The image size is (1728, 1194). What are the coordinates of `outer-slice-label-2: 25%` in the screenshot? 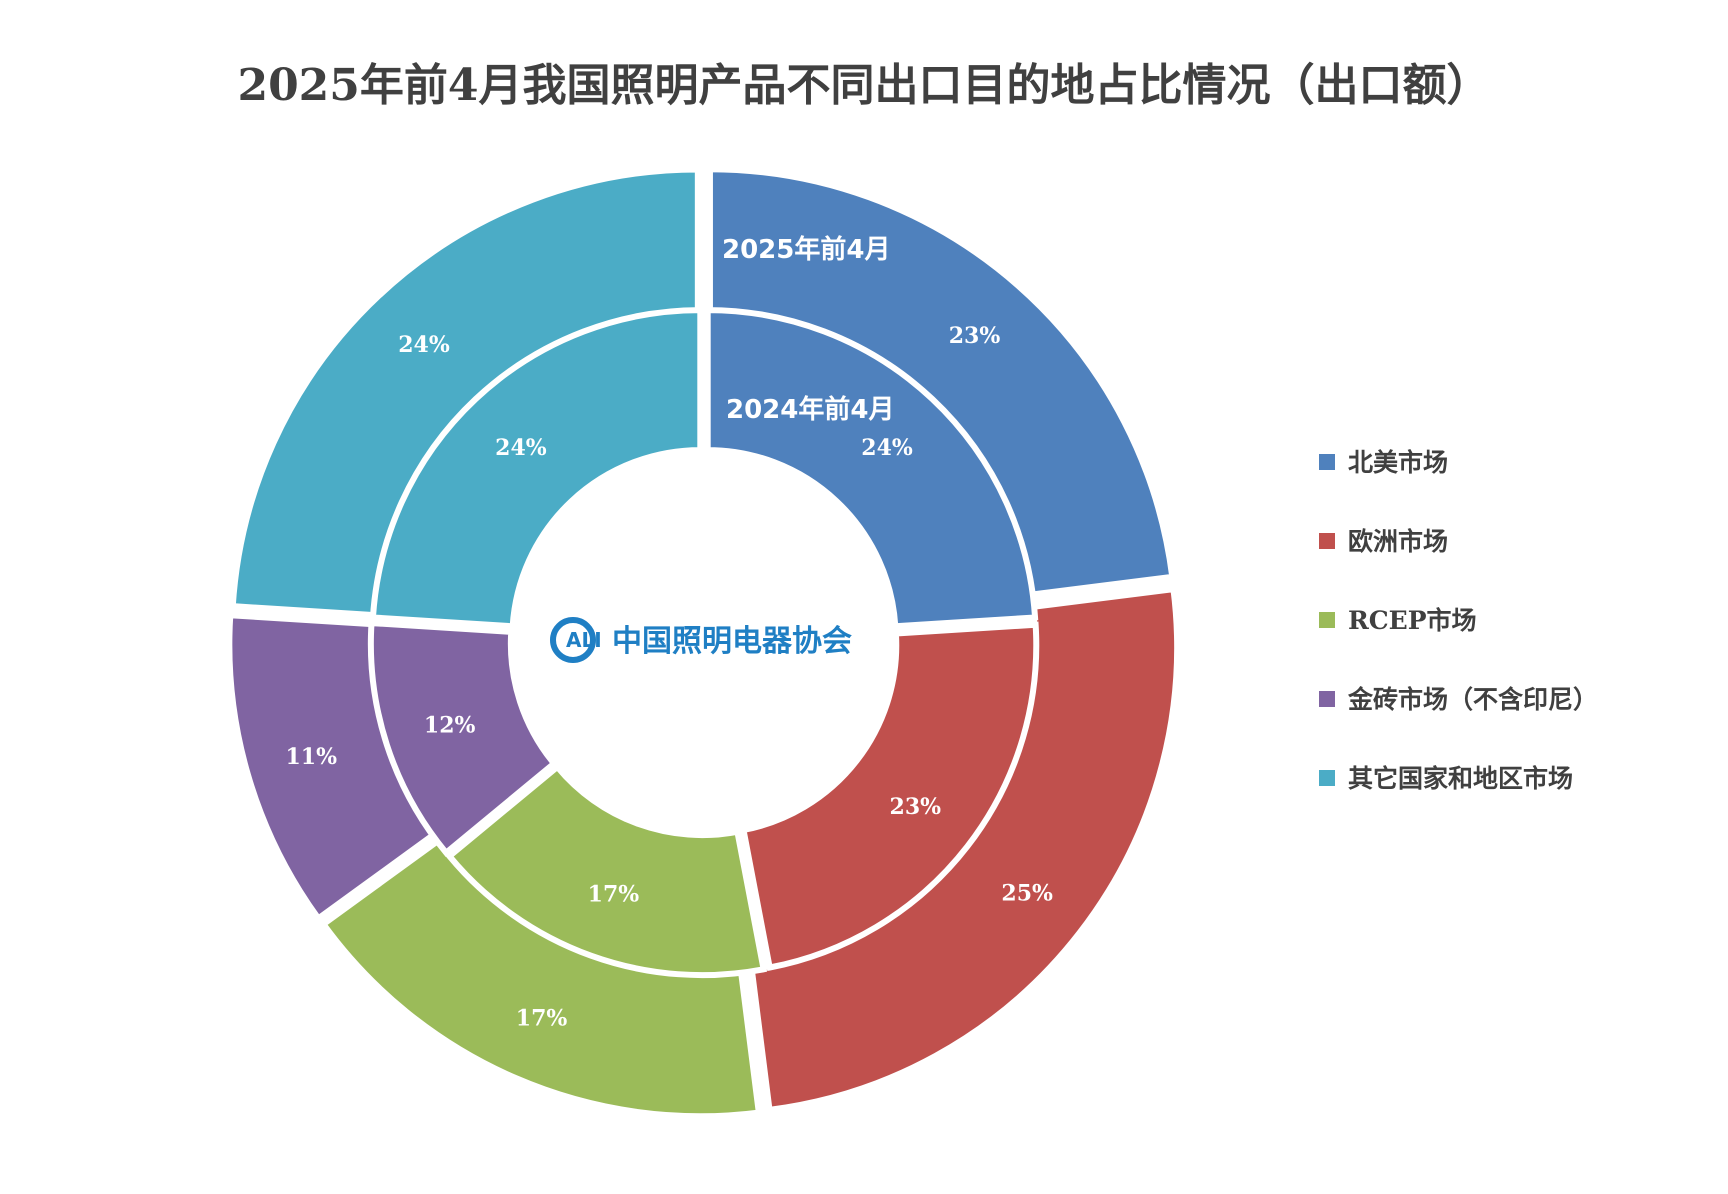 It's located at (1027, 894).